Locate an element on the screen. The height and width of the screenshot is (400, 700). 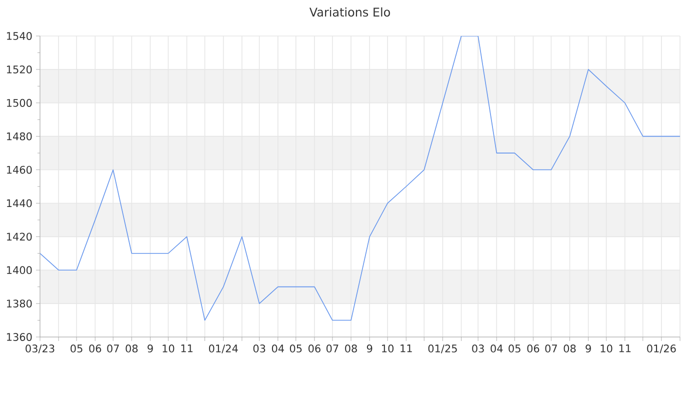
y-tick-label: 1400 is located at coordinates (19, 270).